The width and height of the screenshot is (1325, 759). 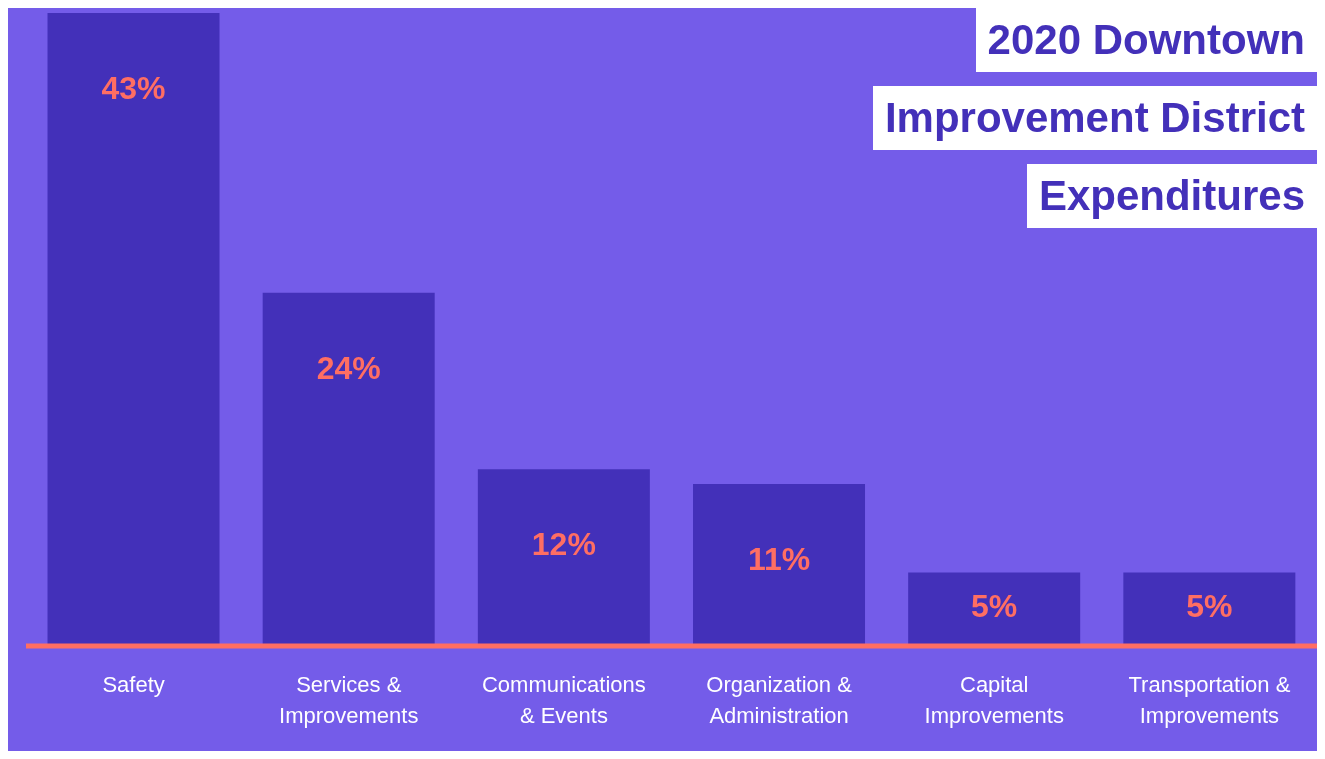 What do you see at coordinates (779, 700) in the screenshot?
I see `x-tick-label: Organization & Administration` at bounding box center [779, 700].